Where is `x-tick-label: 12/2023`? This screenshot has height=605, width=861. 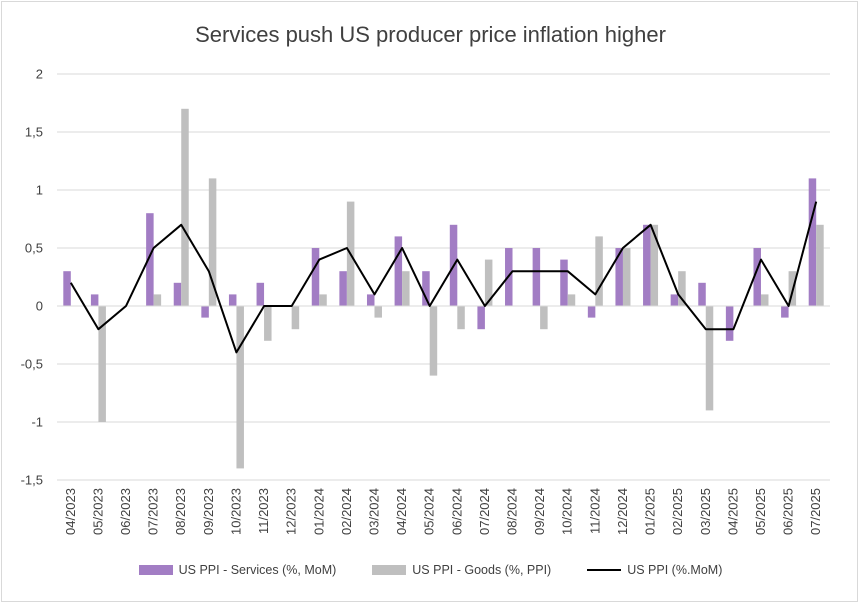
x-tick-label: 12/2023 is located at coordinates (291, 511).